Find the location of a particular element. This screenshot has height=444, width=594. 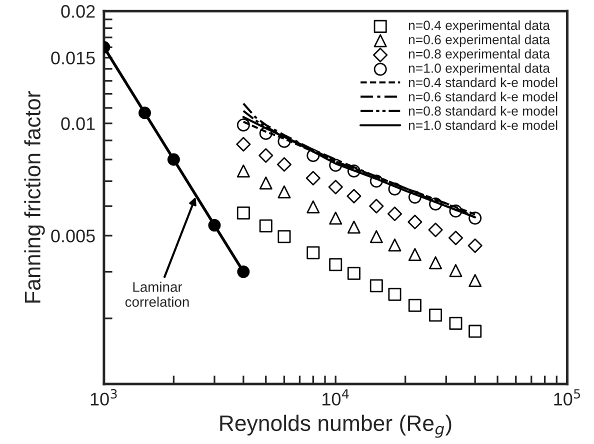

legend-label: n=1.0 standard k-e model is located at coordinates (483, 125).